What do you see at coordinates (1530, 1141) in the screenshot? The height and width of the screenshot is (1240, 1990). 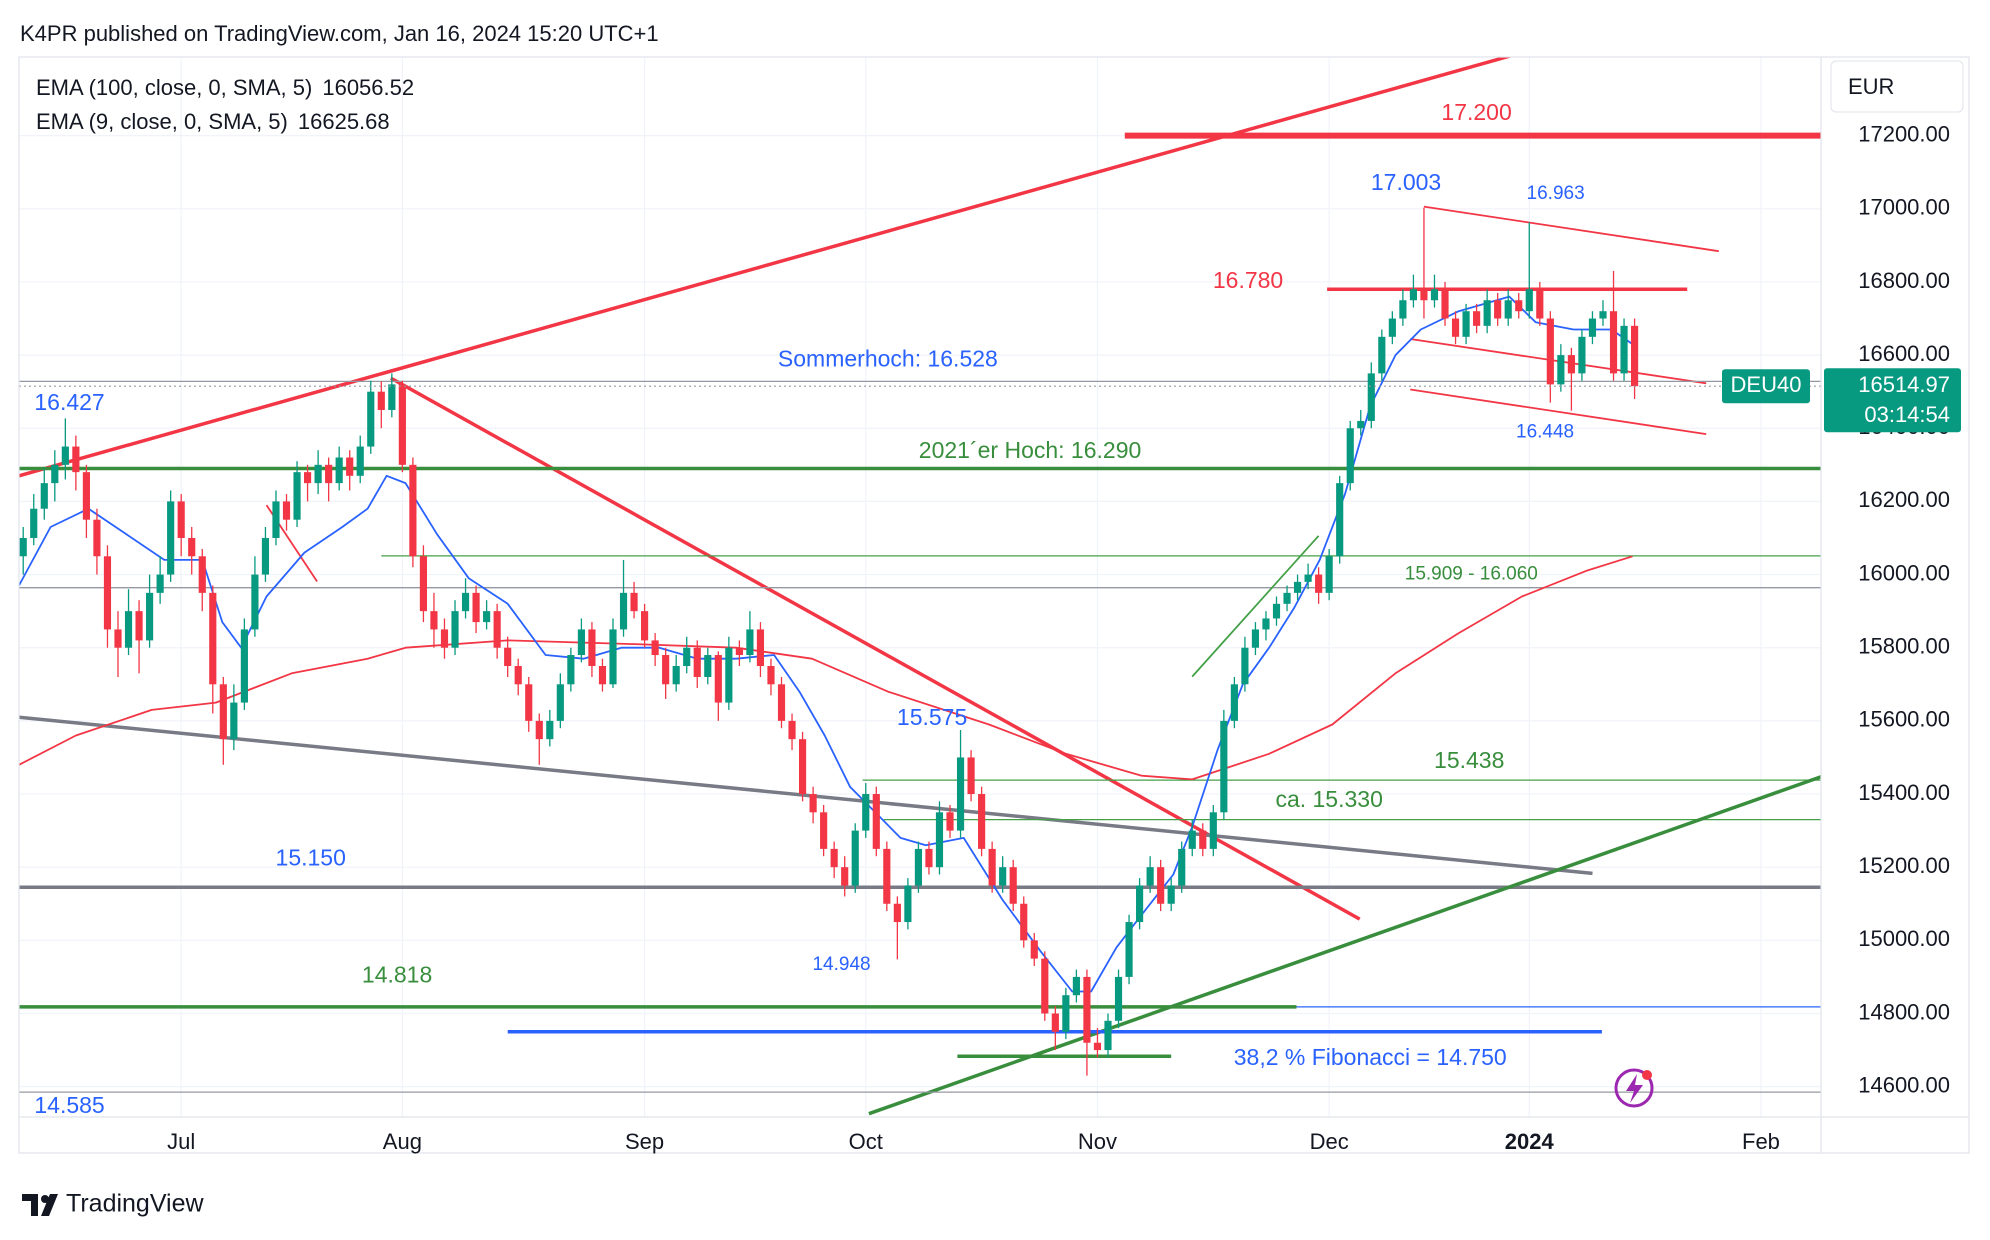 I see `x-tick-label: 2024` at bounding box center [1530, 1141].